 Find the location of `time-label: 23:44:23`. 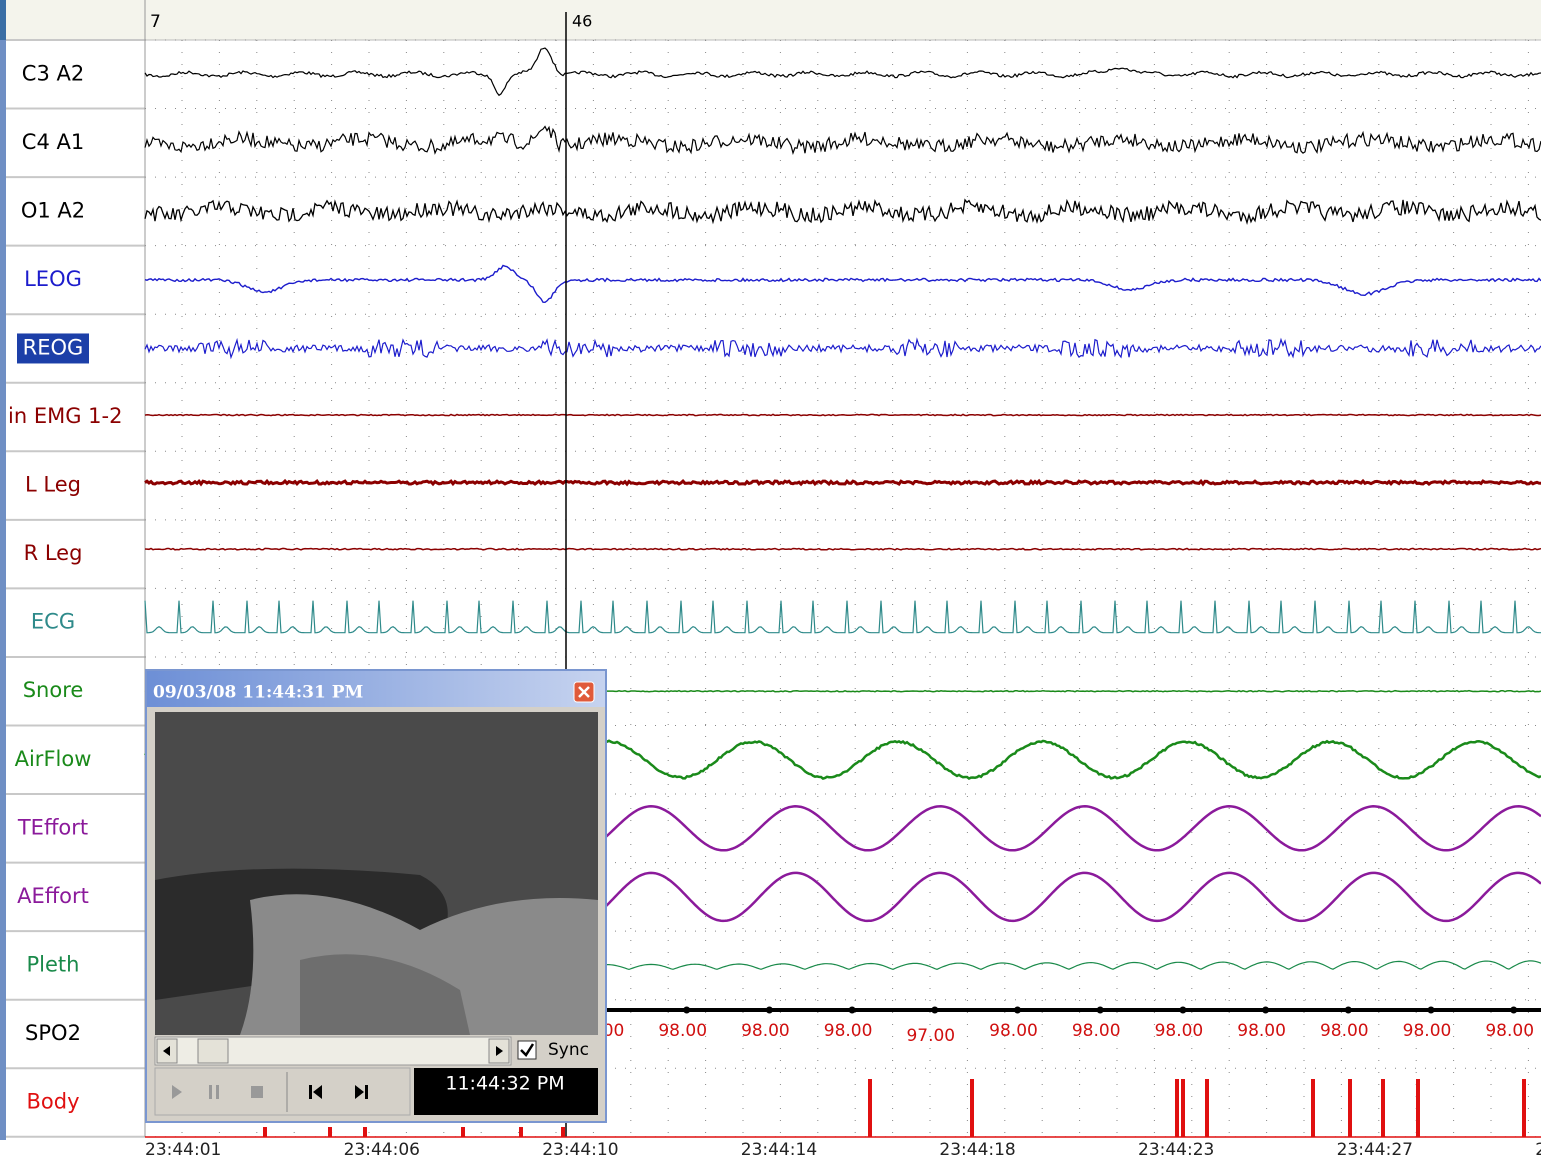

time-label: 23:44:23 is located at coordinates (1176, 1149).